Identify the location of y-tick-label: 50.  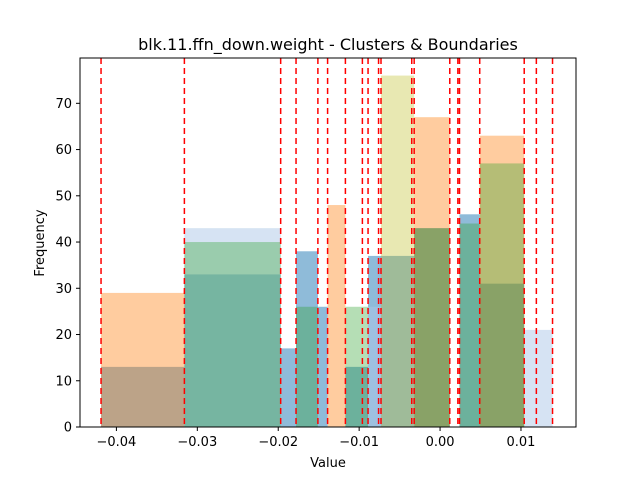
(63, 196).